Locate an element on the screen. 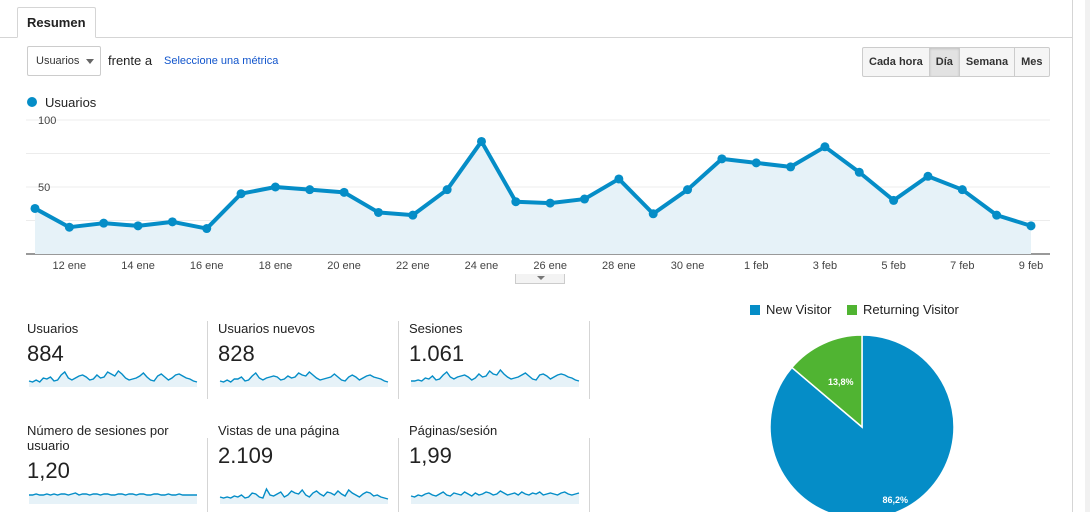 This screenshot has height=512, width=1090. x-tick-label: 16 ene is located at coordinates (207, 266).